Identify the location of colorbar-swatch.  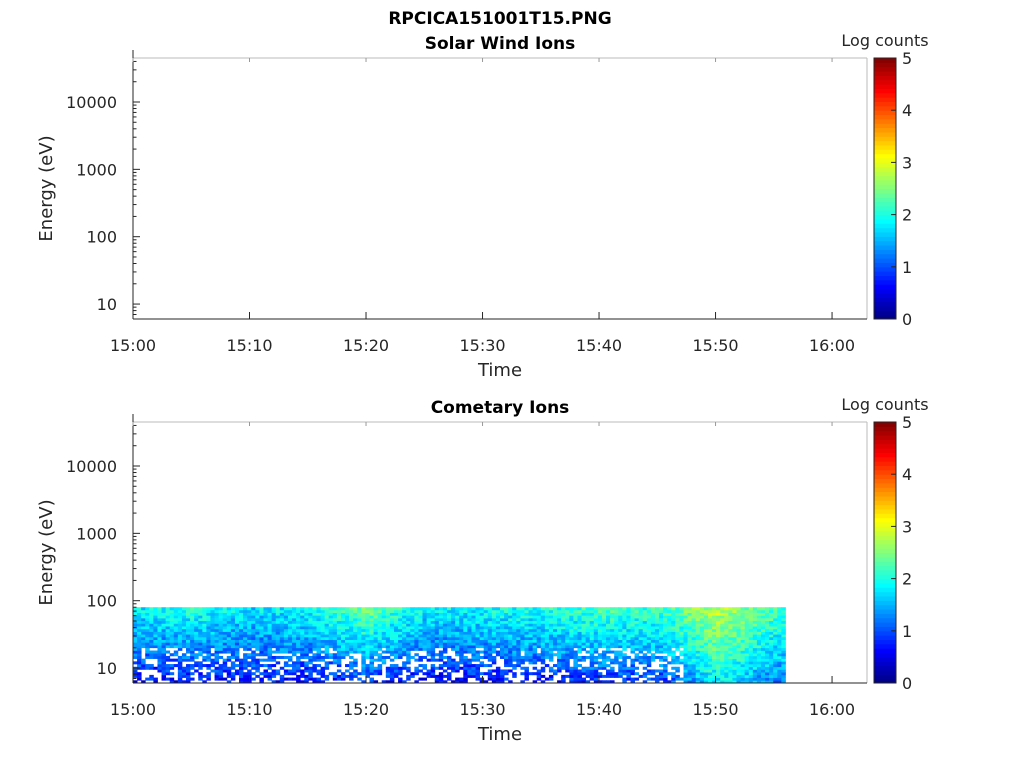
(885, 165).